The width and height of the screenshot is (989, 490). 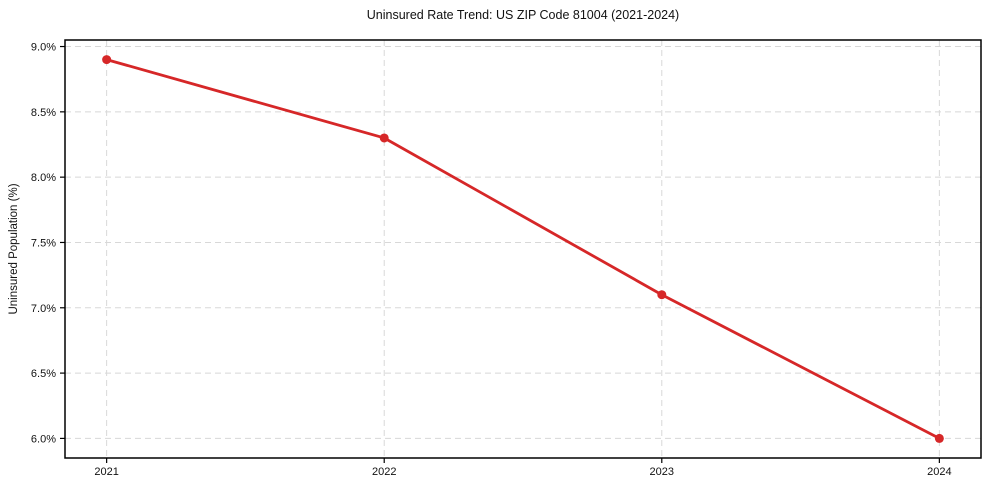 What do you see at coordinates (43, 178) in the screenshot?
I see `y-tick-label: 8.0%` at bounding box center [43, 178].